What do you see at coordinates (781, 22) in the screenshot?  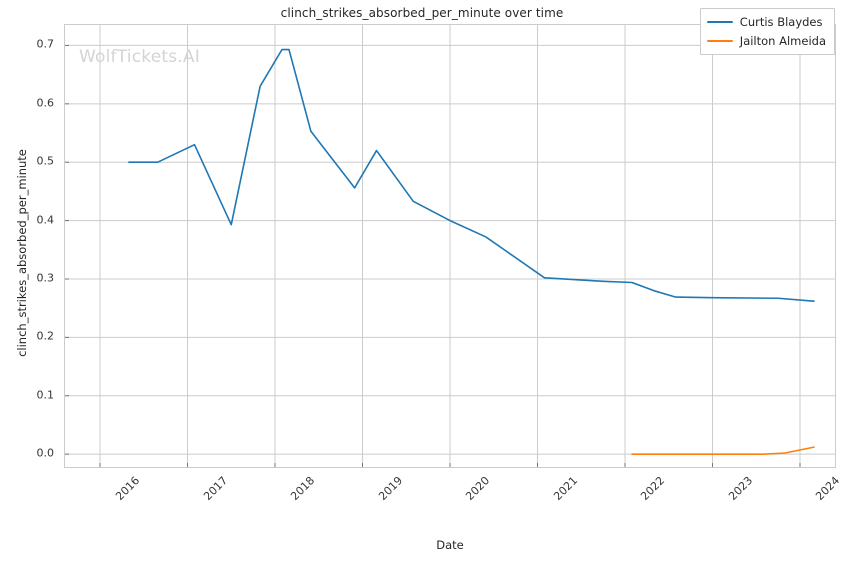 I see `legend-label: Curtis Blaydes` at bounding box center [781, 22].